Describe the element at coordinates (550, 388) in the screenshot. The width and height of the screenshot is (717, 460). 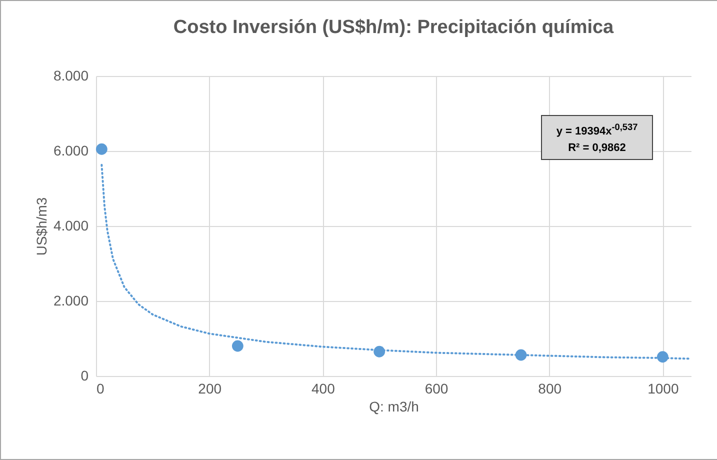
I see `x-tick-label: 800` at that location.